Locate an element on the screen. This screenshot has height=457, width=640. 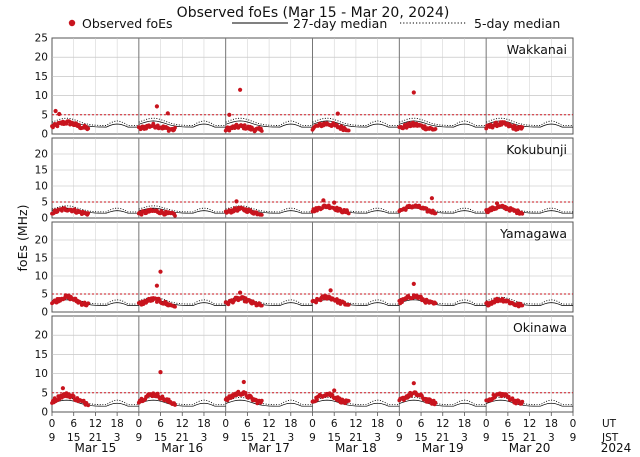
station-name: Okinawa is located at coordinates (540, 327).